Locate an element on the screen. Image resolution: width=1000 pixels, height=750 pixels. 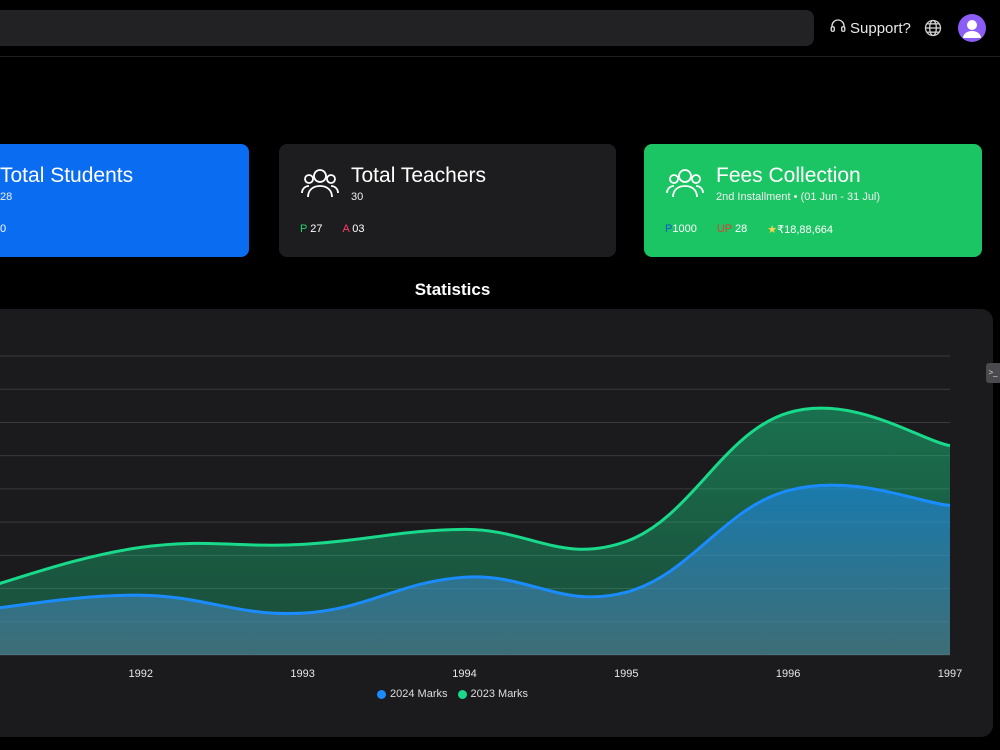
students-title: Total Students is located at coordinates (67, 175).